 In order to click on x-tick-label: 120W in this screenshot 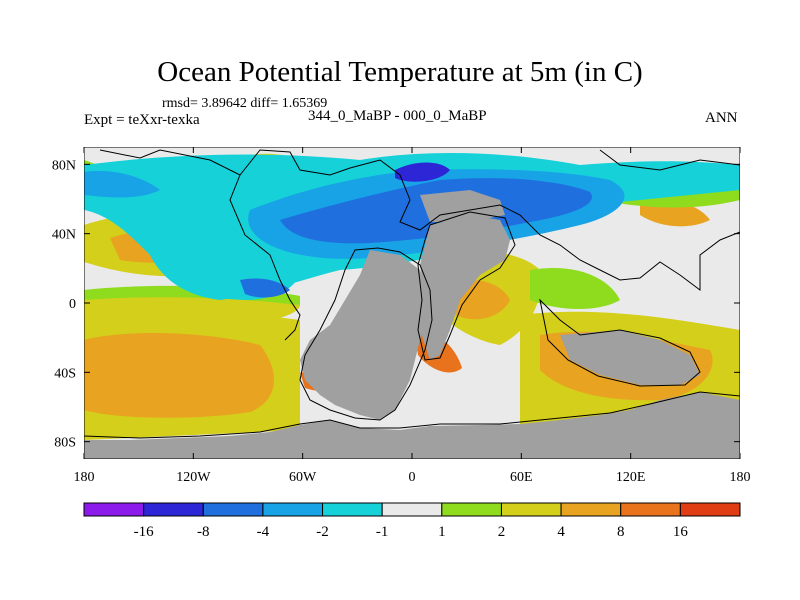, I will do `click(193, 477)`.